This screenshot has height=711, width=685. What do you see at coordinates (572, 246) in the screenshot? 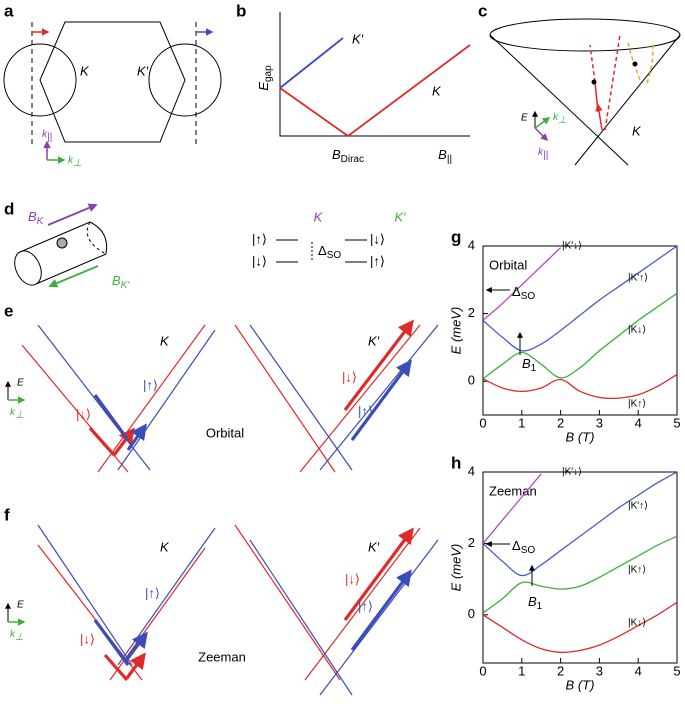
I see `series-label: |K′↓⟩` at bounding box center [572, 246].